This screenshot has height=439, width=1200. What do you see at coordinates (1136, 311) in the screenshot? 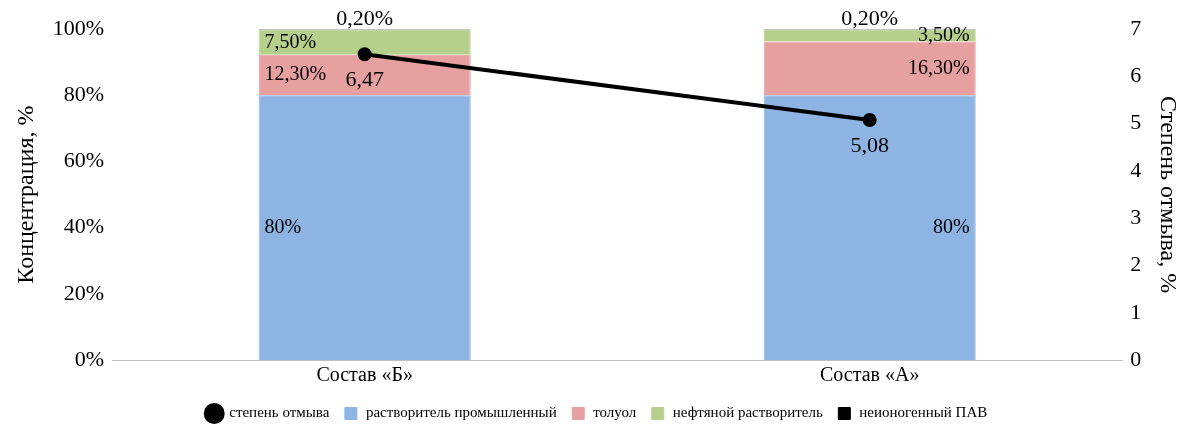
I see `y2-tick-label: 1` at bounding box center [1136, 311].